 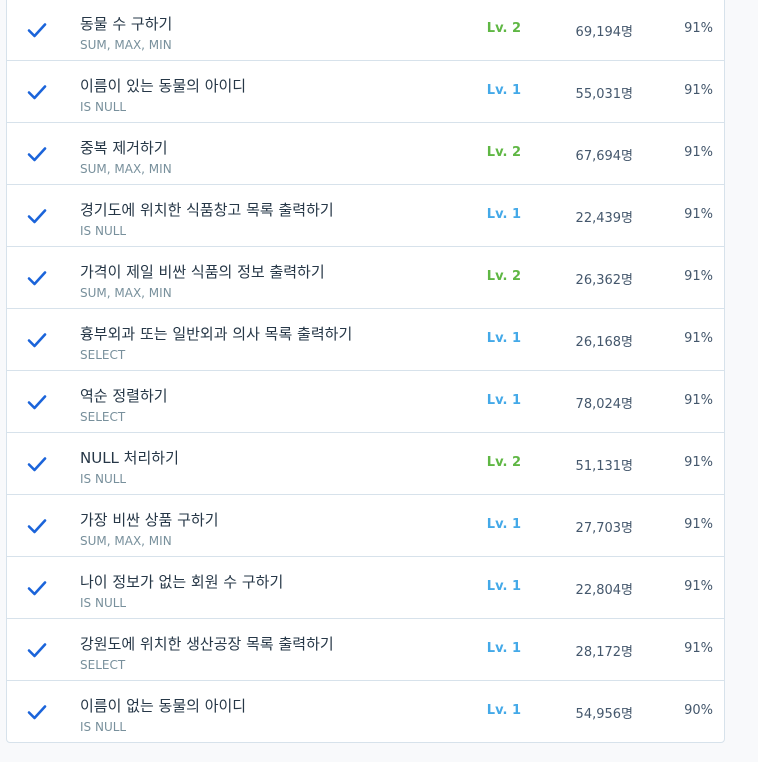 I want to click on challenge-row: 역순 정렬하기 SELECT Lv. 1 78,024명 91%, so click(x=365, y=402).